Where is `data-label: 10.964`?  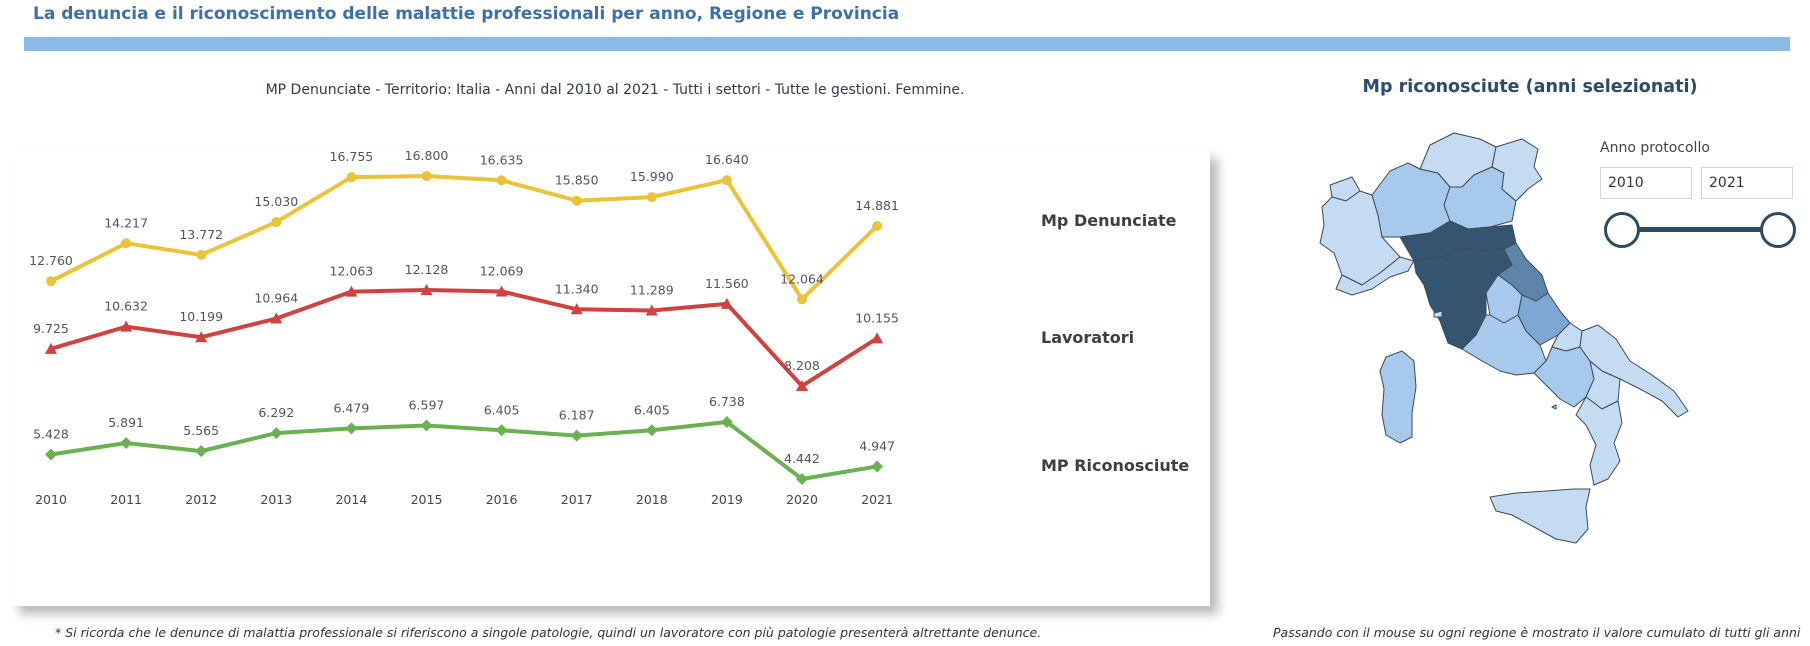 data-label: 10.964 is located at coordinates (276, 298).